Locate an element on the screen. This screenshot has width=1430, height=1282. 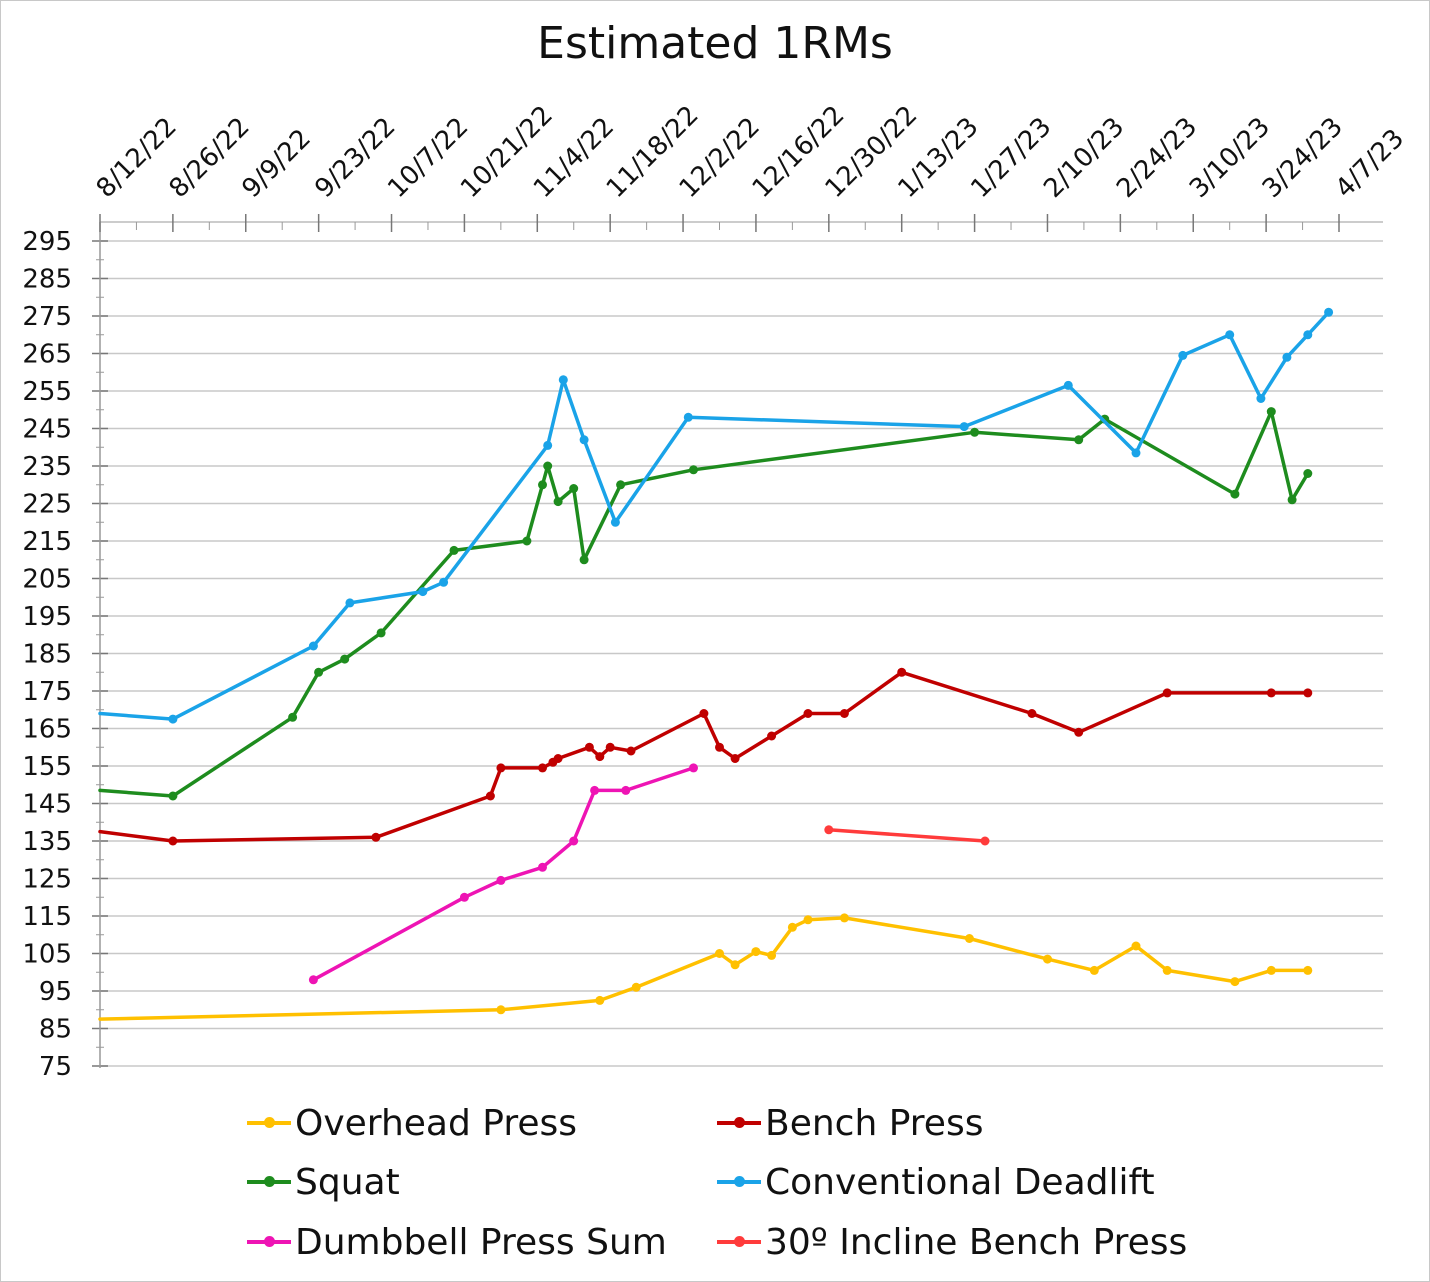
y-tick-label: 135 is located at coordinates (47, 842).